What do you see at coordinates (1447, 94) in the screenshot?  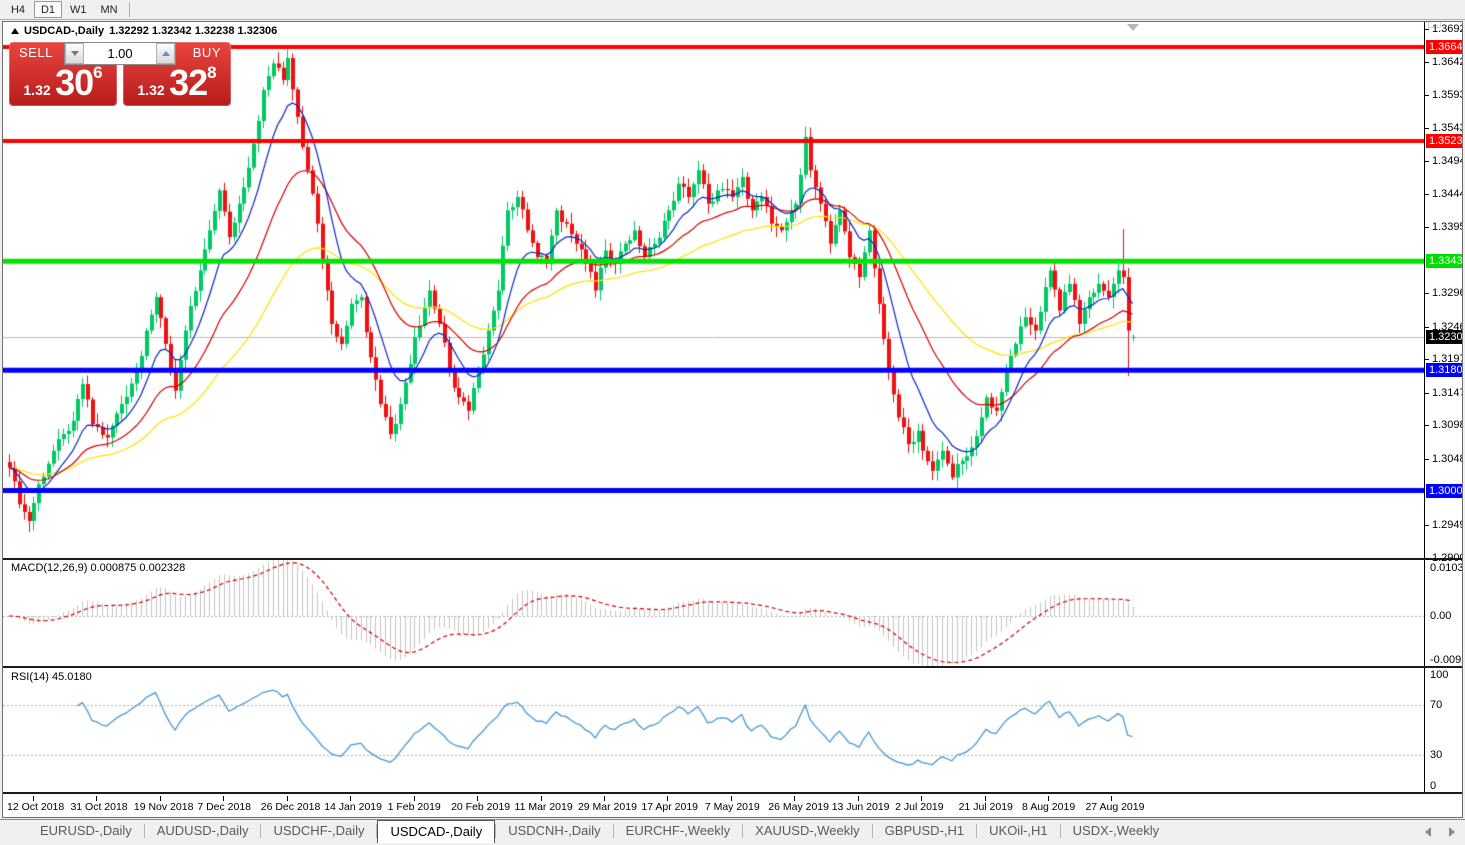 I see `price-tick-label: 1.35930` at bounding box center [1447, 94].